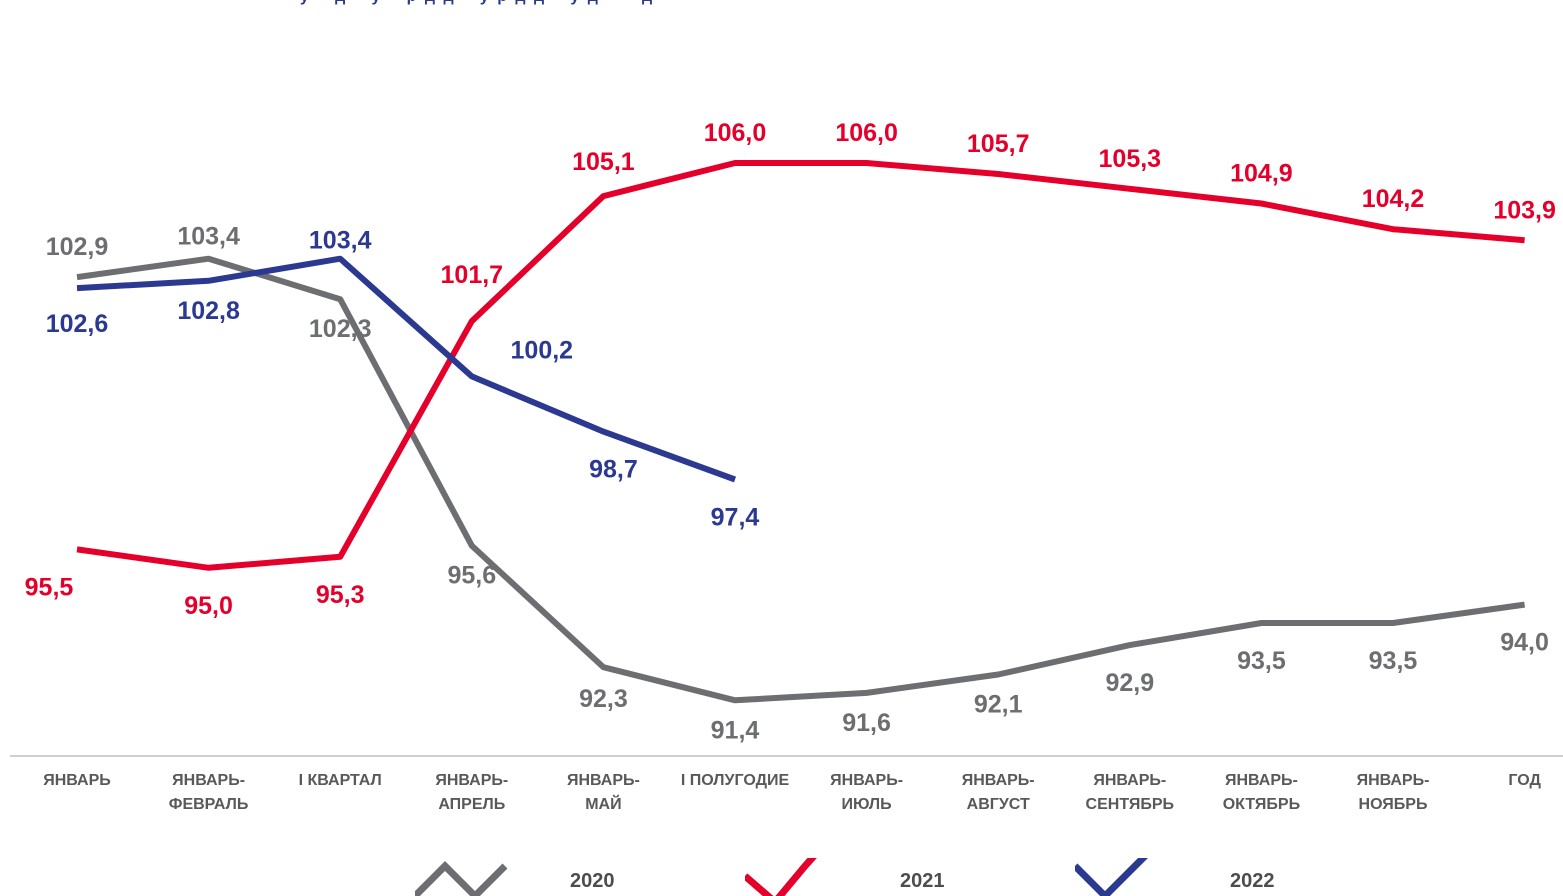  I want to click on data-label-2020-9: 93,5, so click(1261, 661).